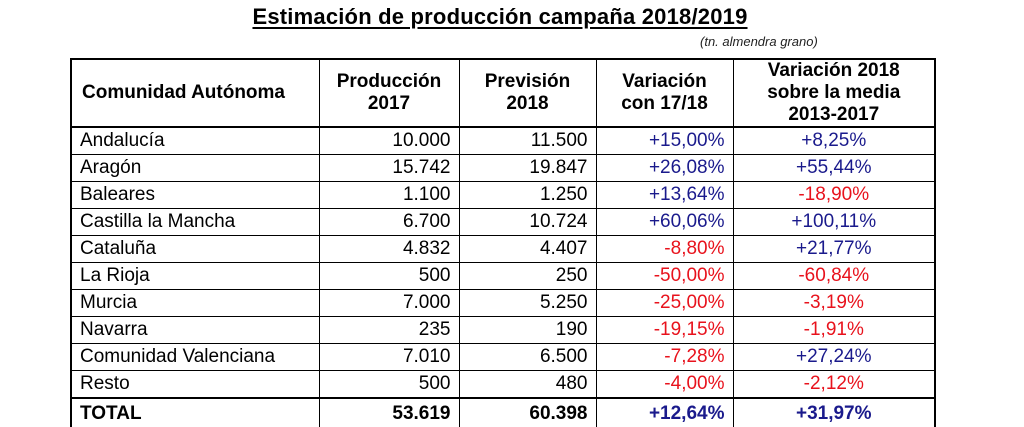  Describe the element at coordinates (389, 222) in the screenshot. I see `cell-prod-2017: 6.700` at that location.